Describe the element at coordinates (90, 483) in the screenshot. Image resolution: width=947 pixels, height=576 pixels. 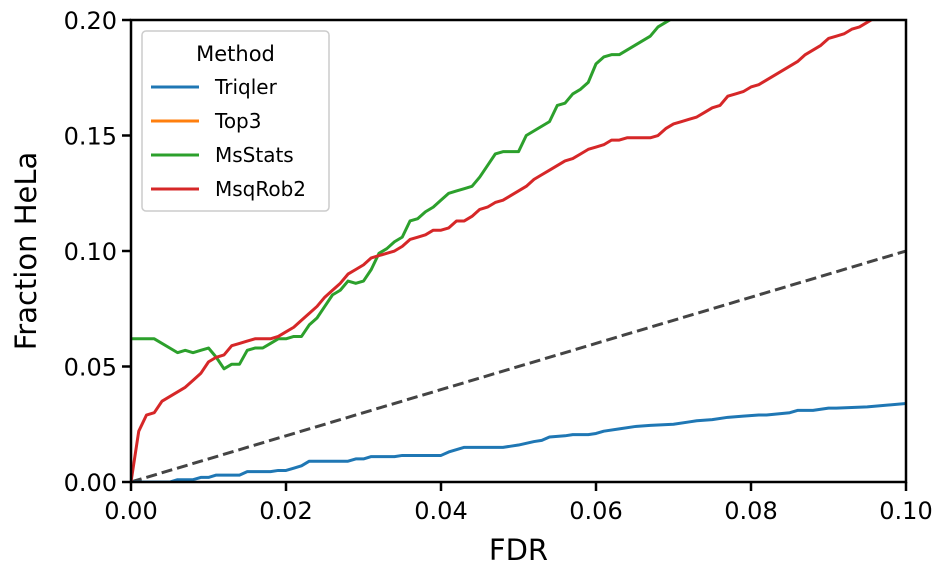
I see `y-tick-label: 0.00` at that location.